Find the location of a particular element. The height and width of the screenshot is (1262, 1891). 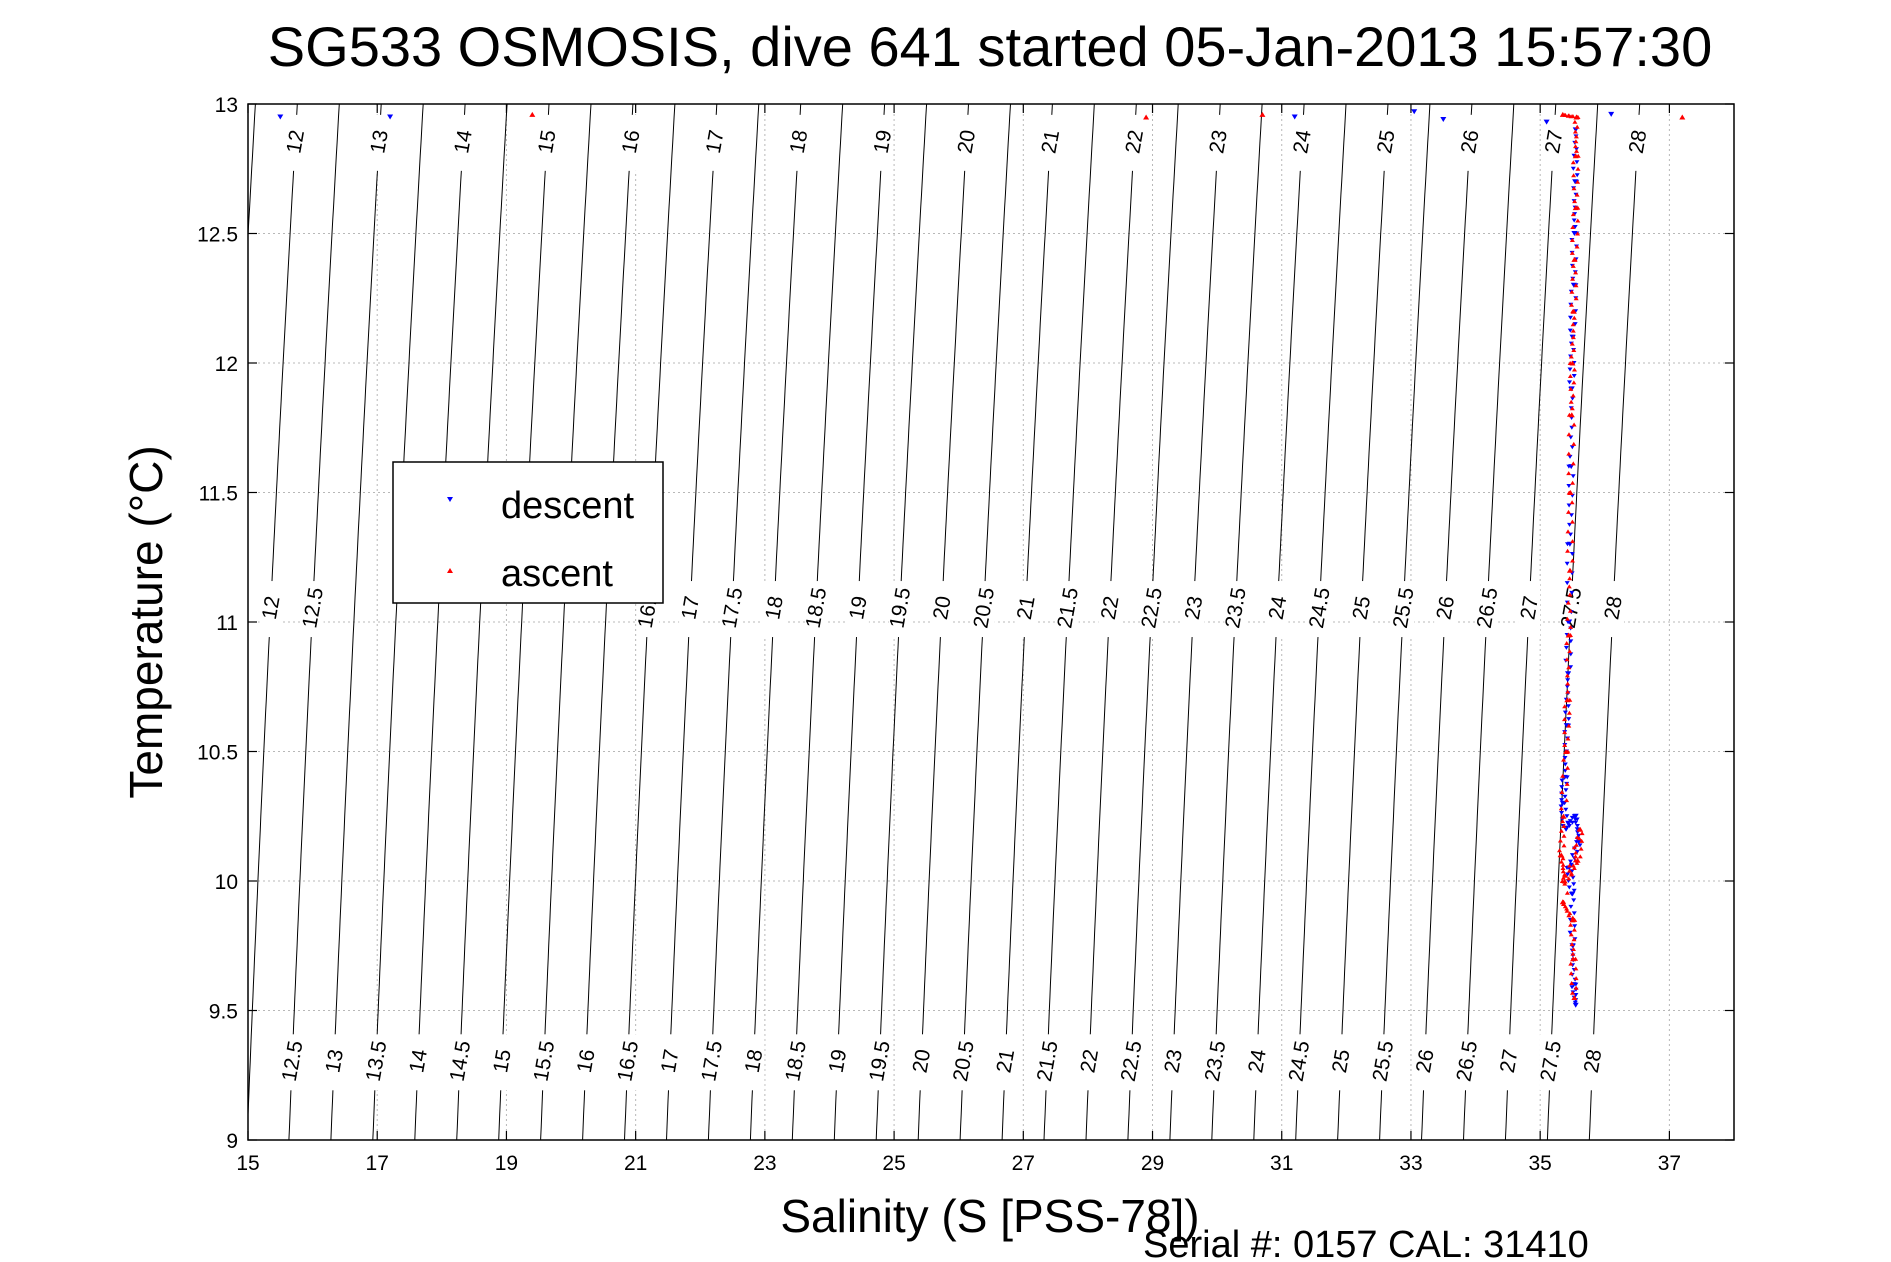

contour-label-top: 16 is located at coordinates (631, 141).